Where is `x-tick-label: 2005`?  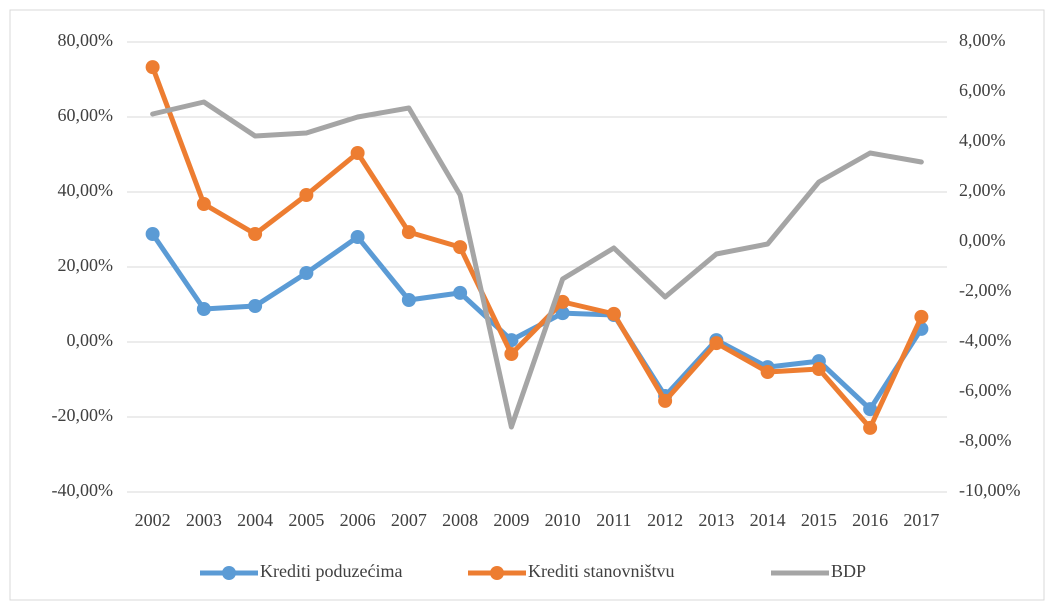 x-tick-label: 2005 is located at coordinates (306, 520).